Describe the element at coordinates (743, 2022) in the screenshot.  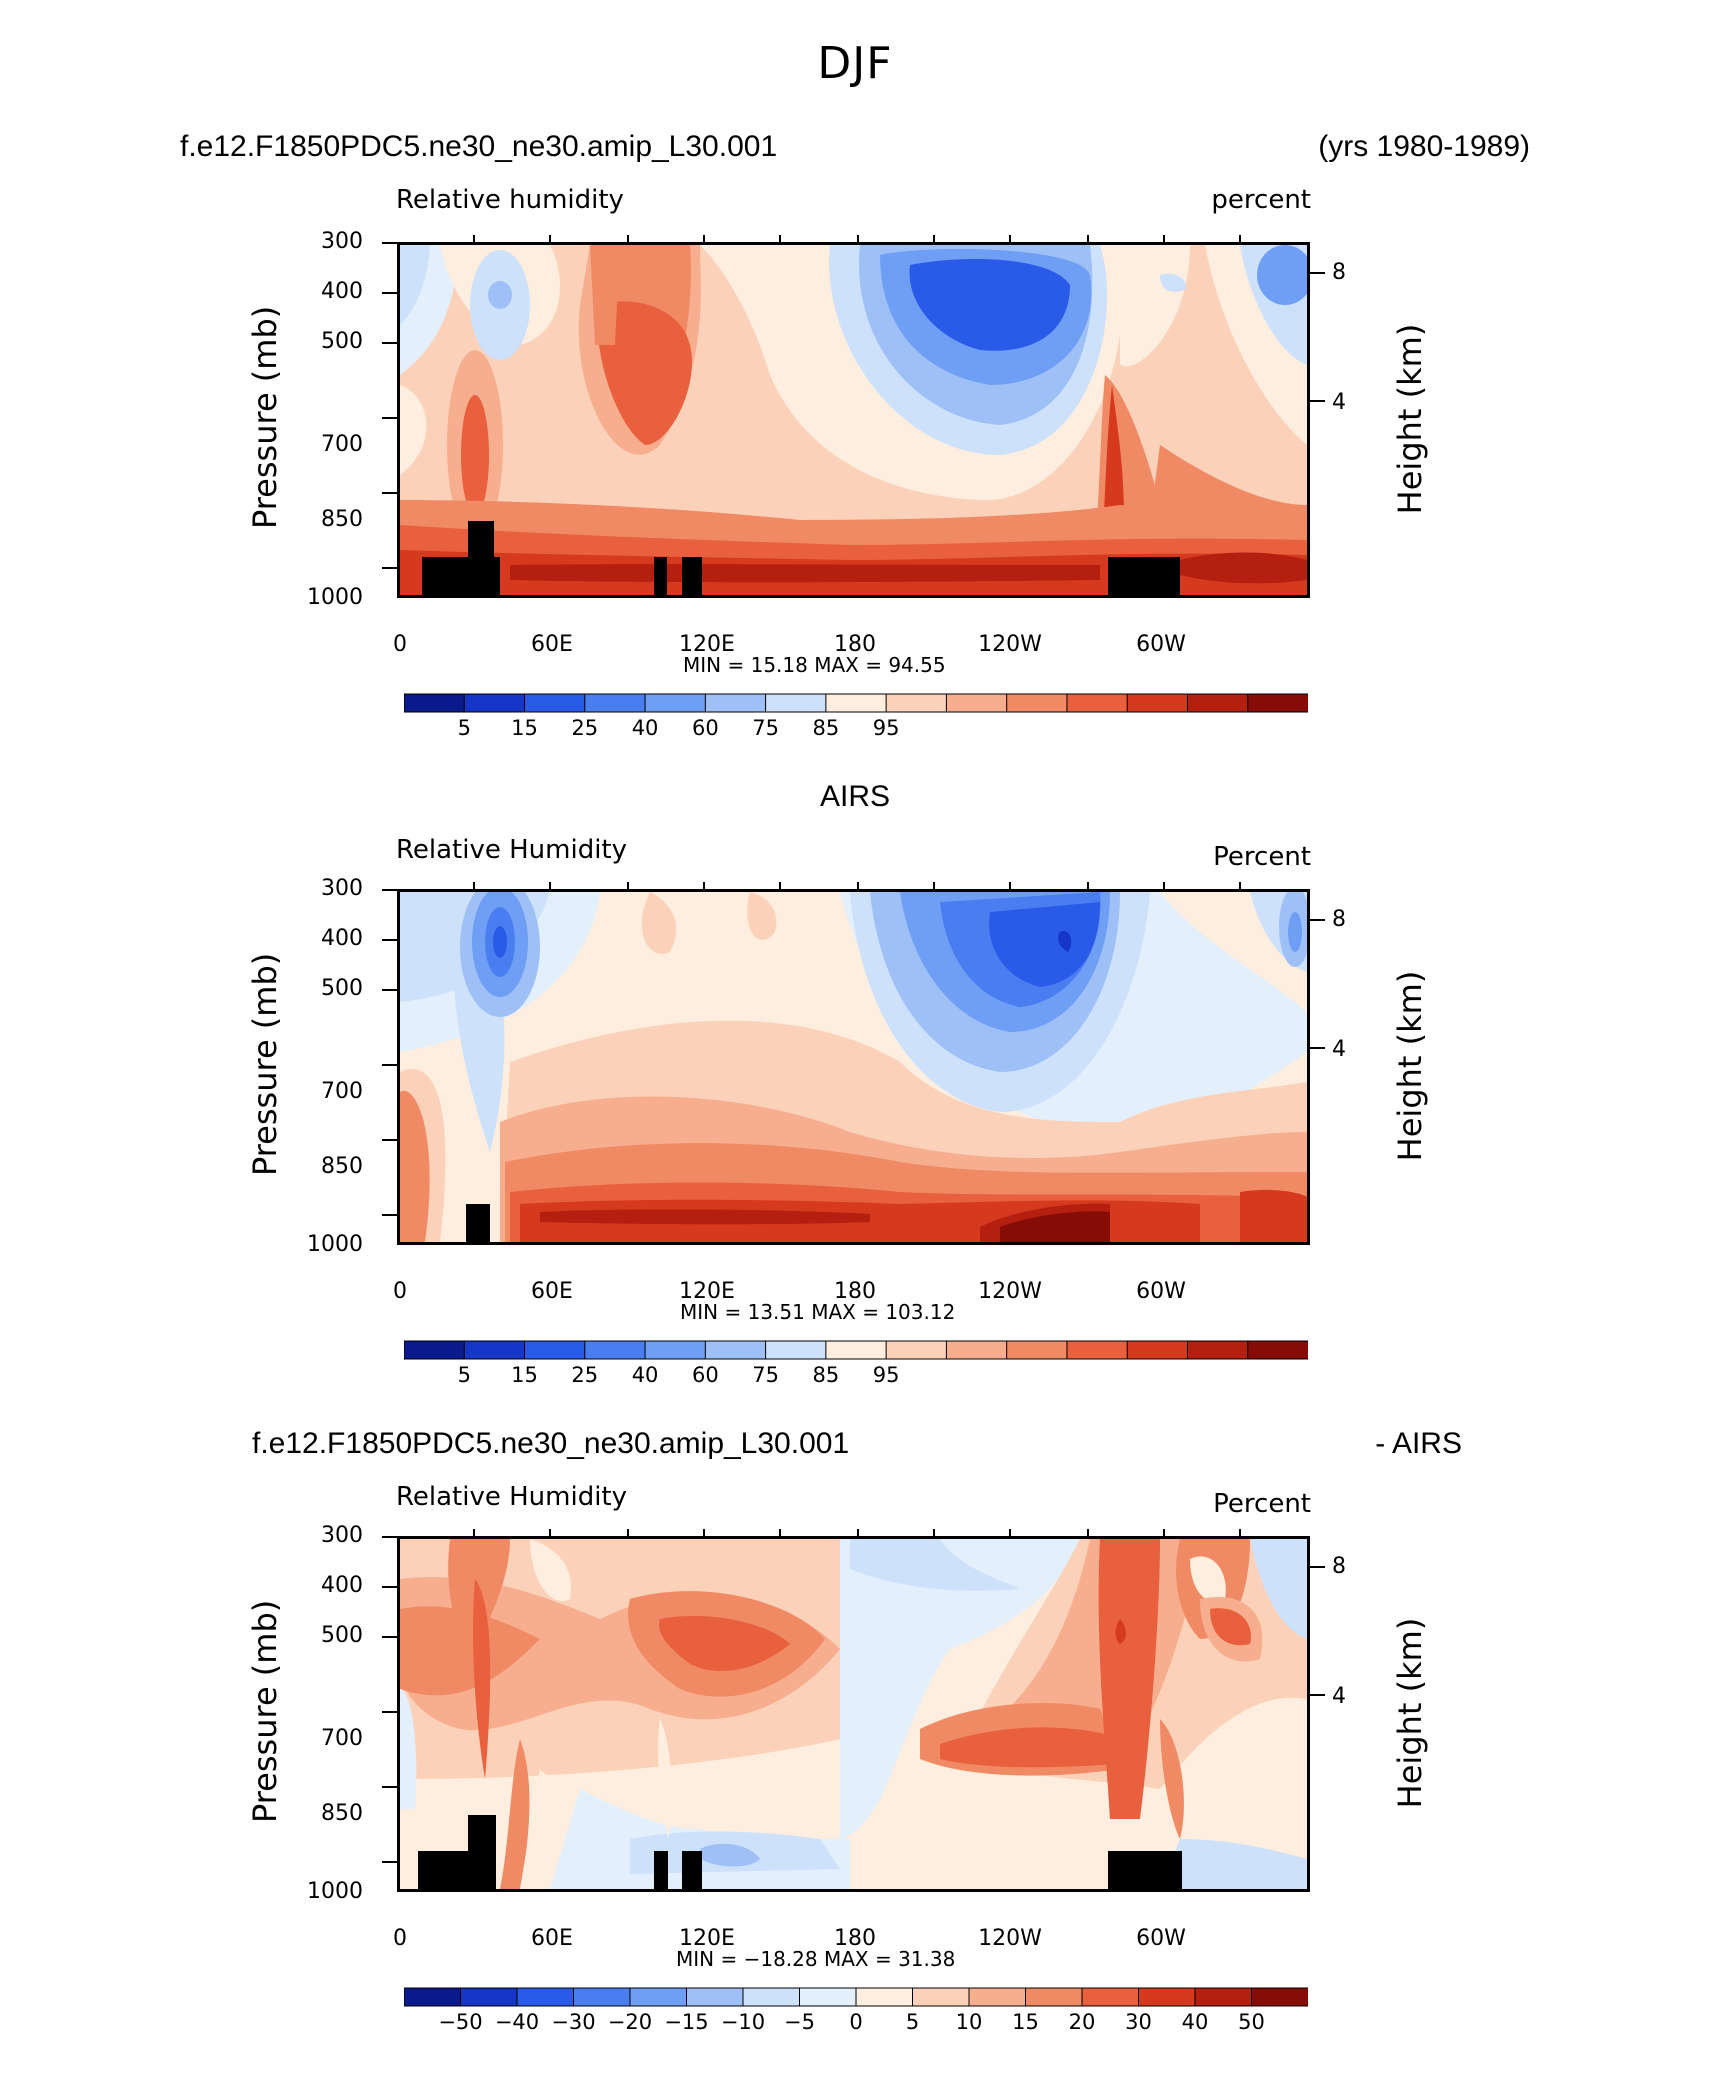
I see `panel3-colorbar-label: −10` at that location.